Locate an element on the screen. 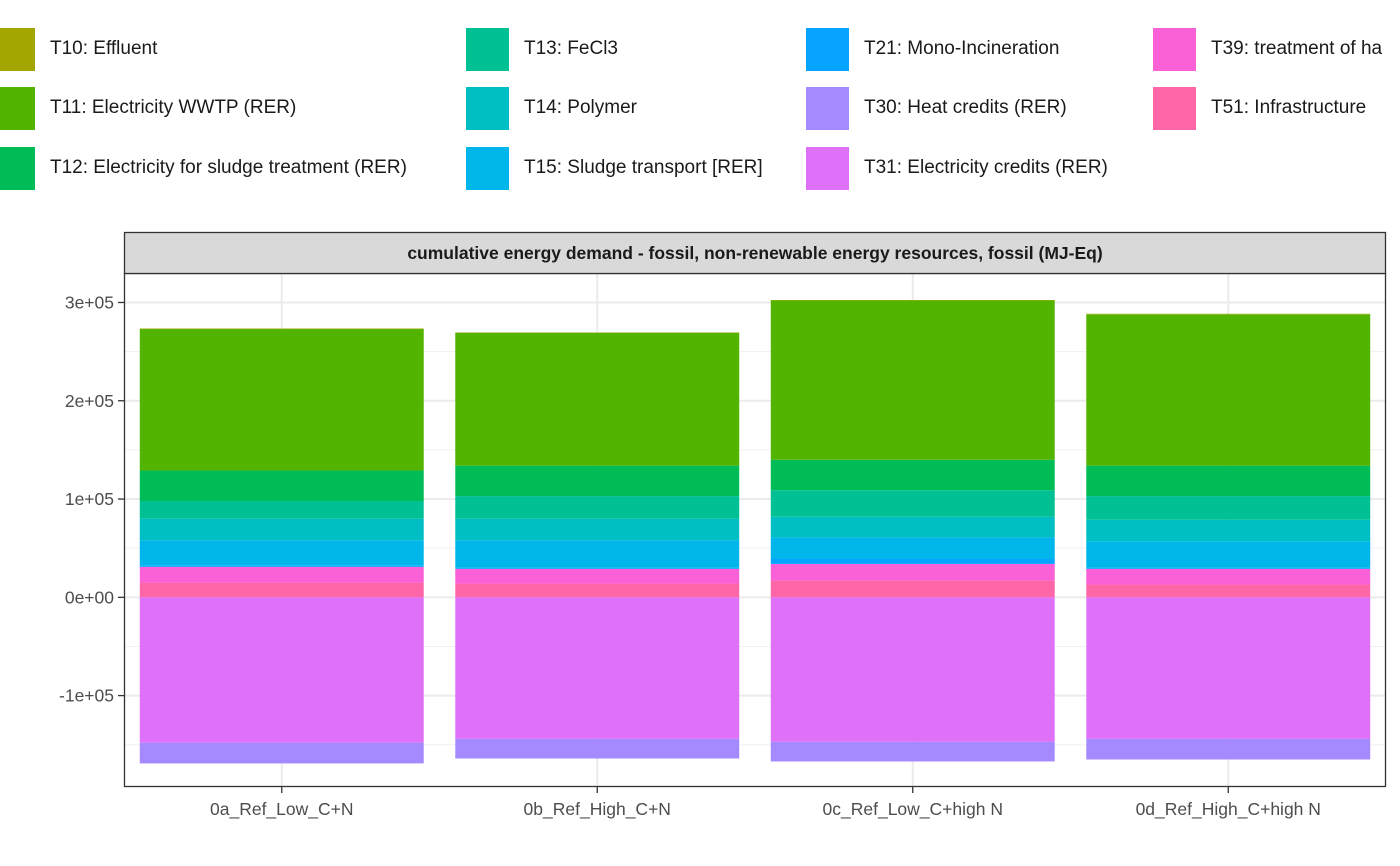 The image size is (1400, 866). legend-item-t14: T14: Polymer is located at coordinates (551, 108).